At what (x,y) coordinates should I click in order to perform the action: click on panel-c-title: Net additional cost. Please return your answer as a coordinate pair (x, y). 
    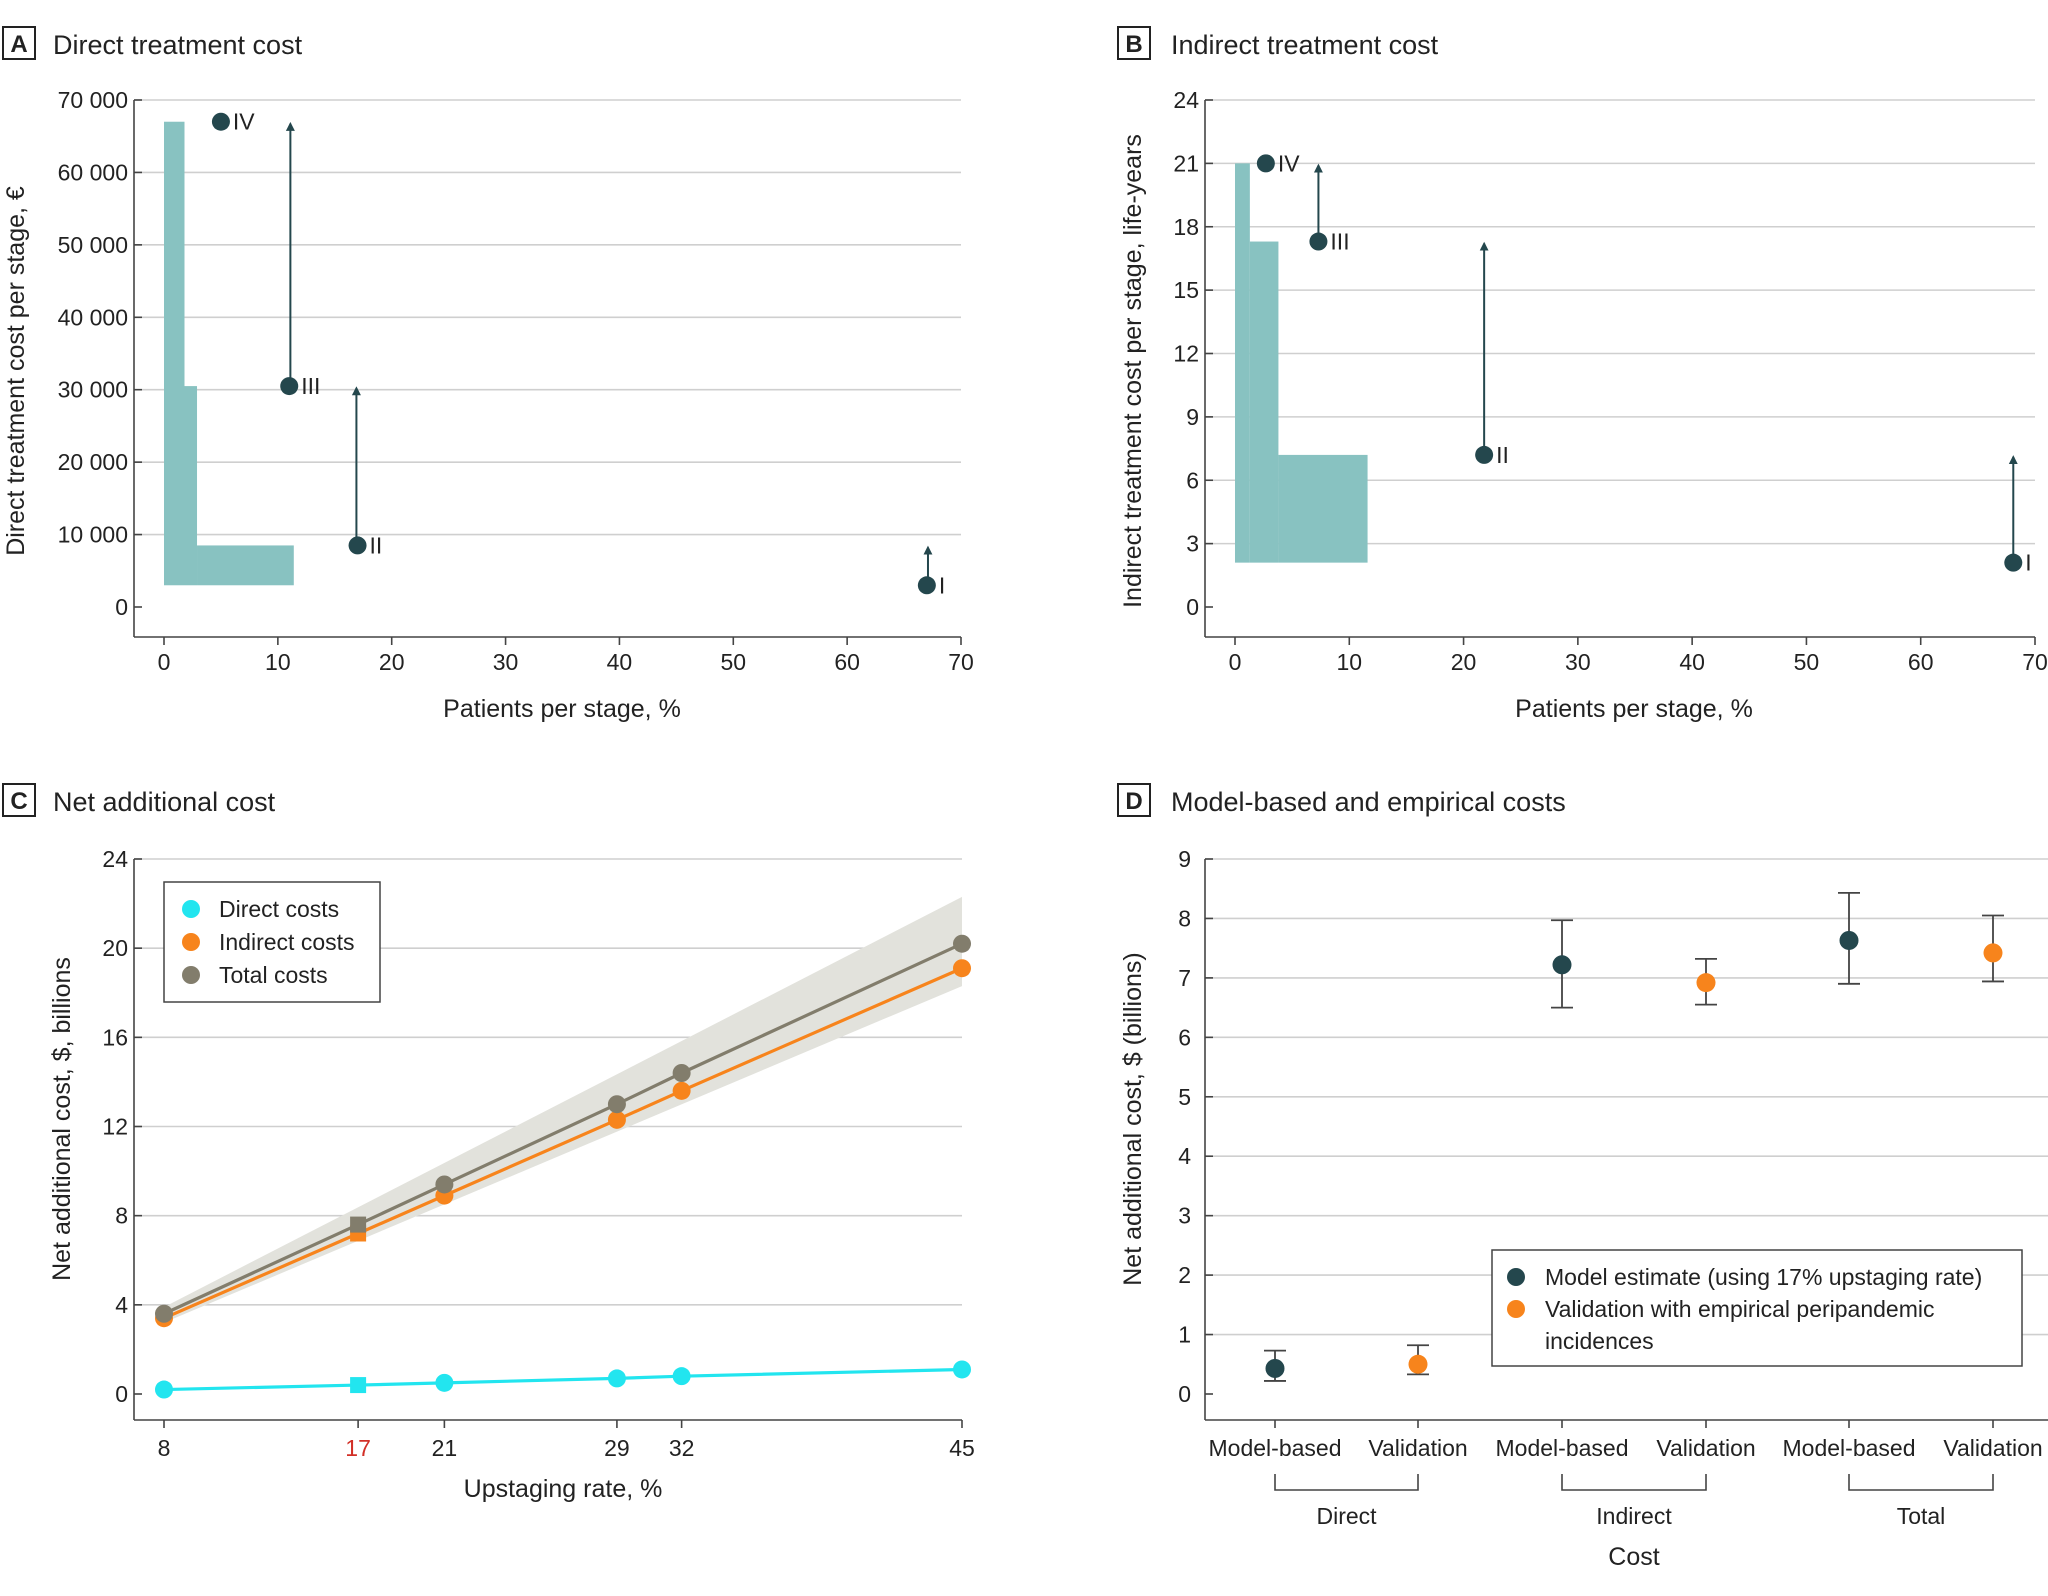
    Looking at the image, I should click on (164, 802).